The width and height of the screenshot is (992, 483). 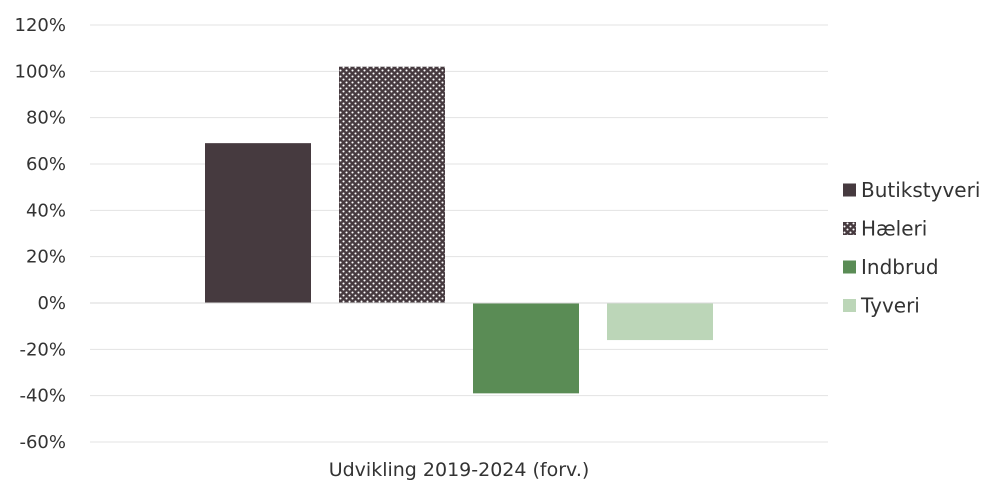 What do you see at coordinates (40, 234) in the screenshot?
I see `y-axis: 120% 100% 80% 60% 40% 20% 0% -20% -40% -60%` at bounding box center [40, 234].